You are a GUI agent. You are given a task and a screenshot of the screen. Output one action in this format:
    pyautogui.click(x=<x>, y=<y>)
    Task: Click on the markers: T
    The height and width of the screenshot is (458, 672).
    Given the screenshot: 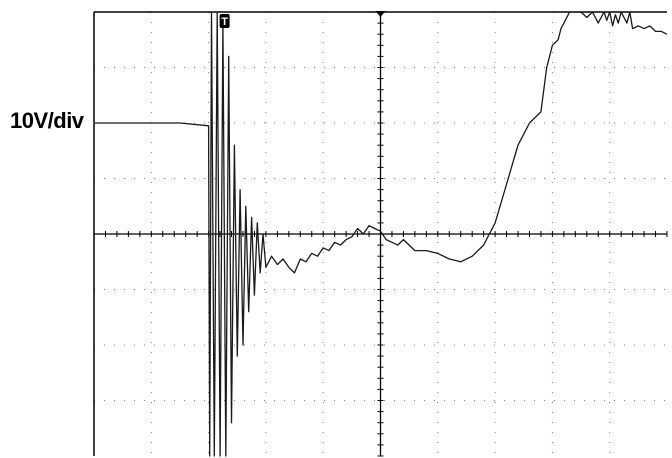 What is the action you would take?
    pyautogui.click(x=302, y=19)
    